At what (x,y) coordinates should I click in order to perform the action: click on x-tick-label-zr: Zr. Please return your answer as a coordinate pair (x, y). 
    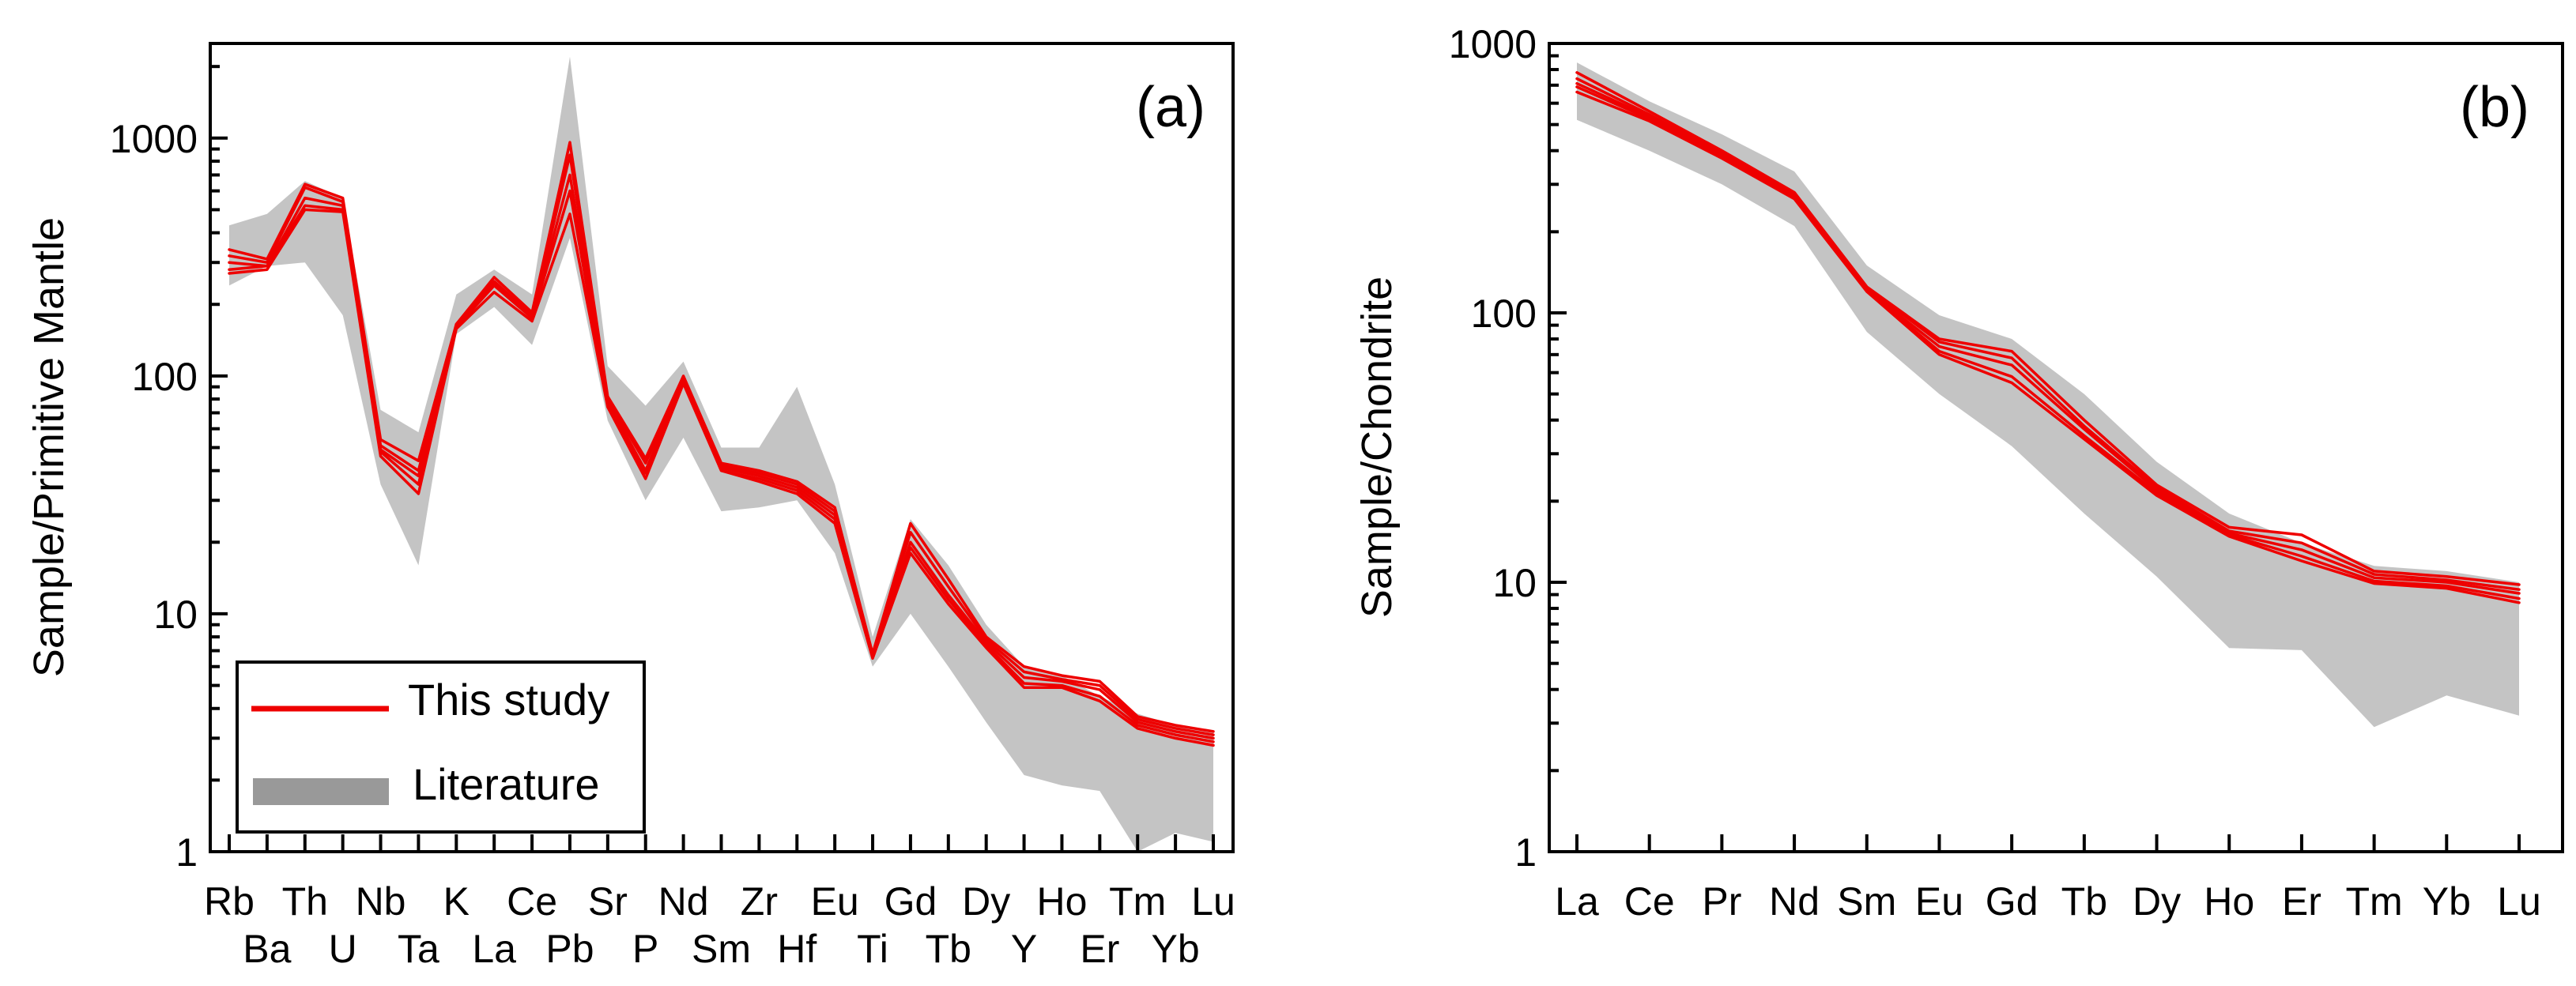
    Looking at the image, I should click on (759, 901).